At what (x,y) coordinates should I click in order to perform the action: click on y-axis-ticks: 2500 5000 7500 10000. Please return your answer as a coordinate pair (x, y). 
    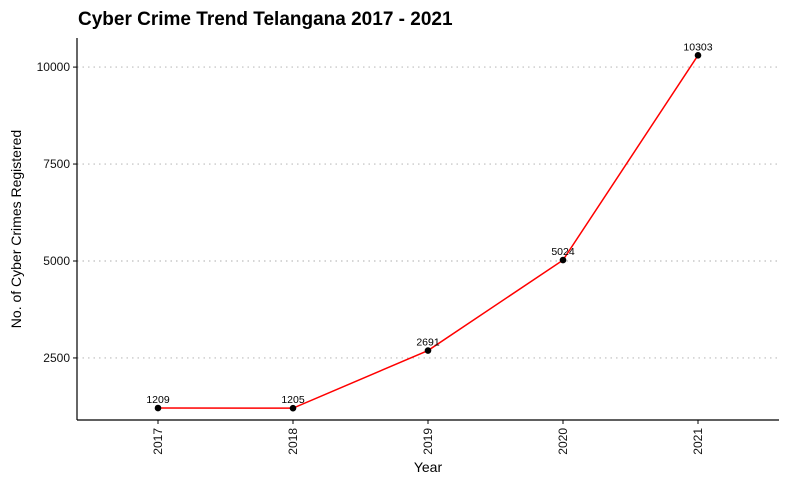
    Looking at the image, I should click on (57, 212).